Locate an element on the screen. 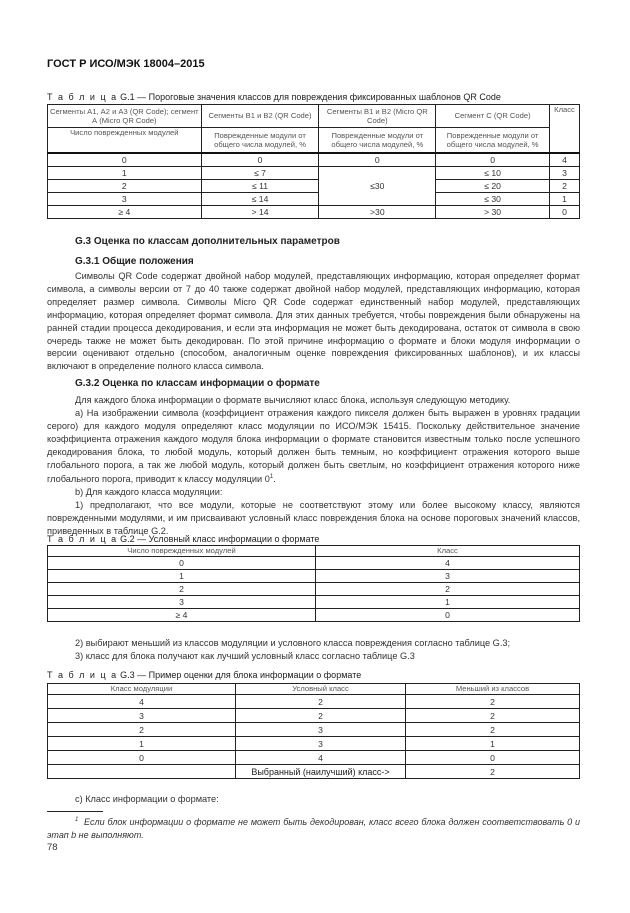 The image size is (630, 913). page-number: 78 is located at coordinates (52, 847).